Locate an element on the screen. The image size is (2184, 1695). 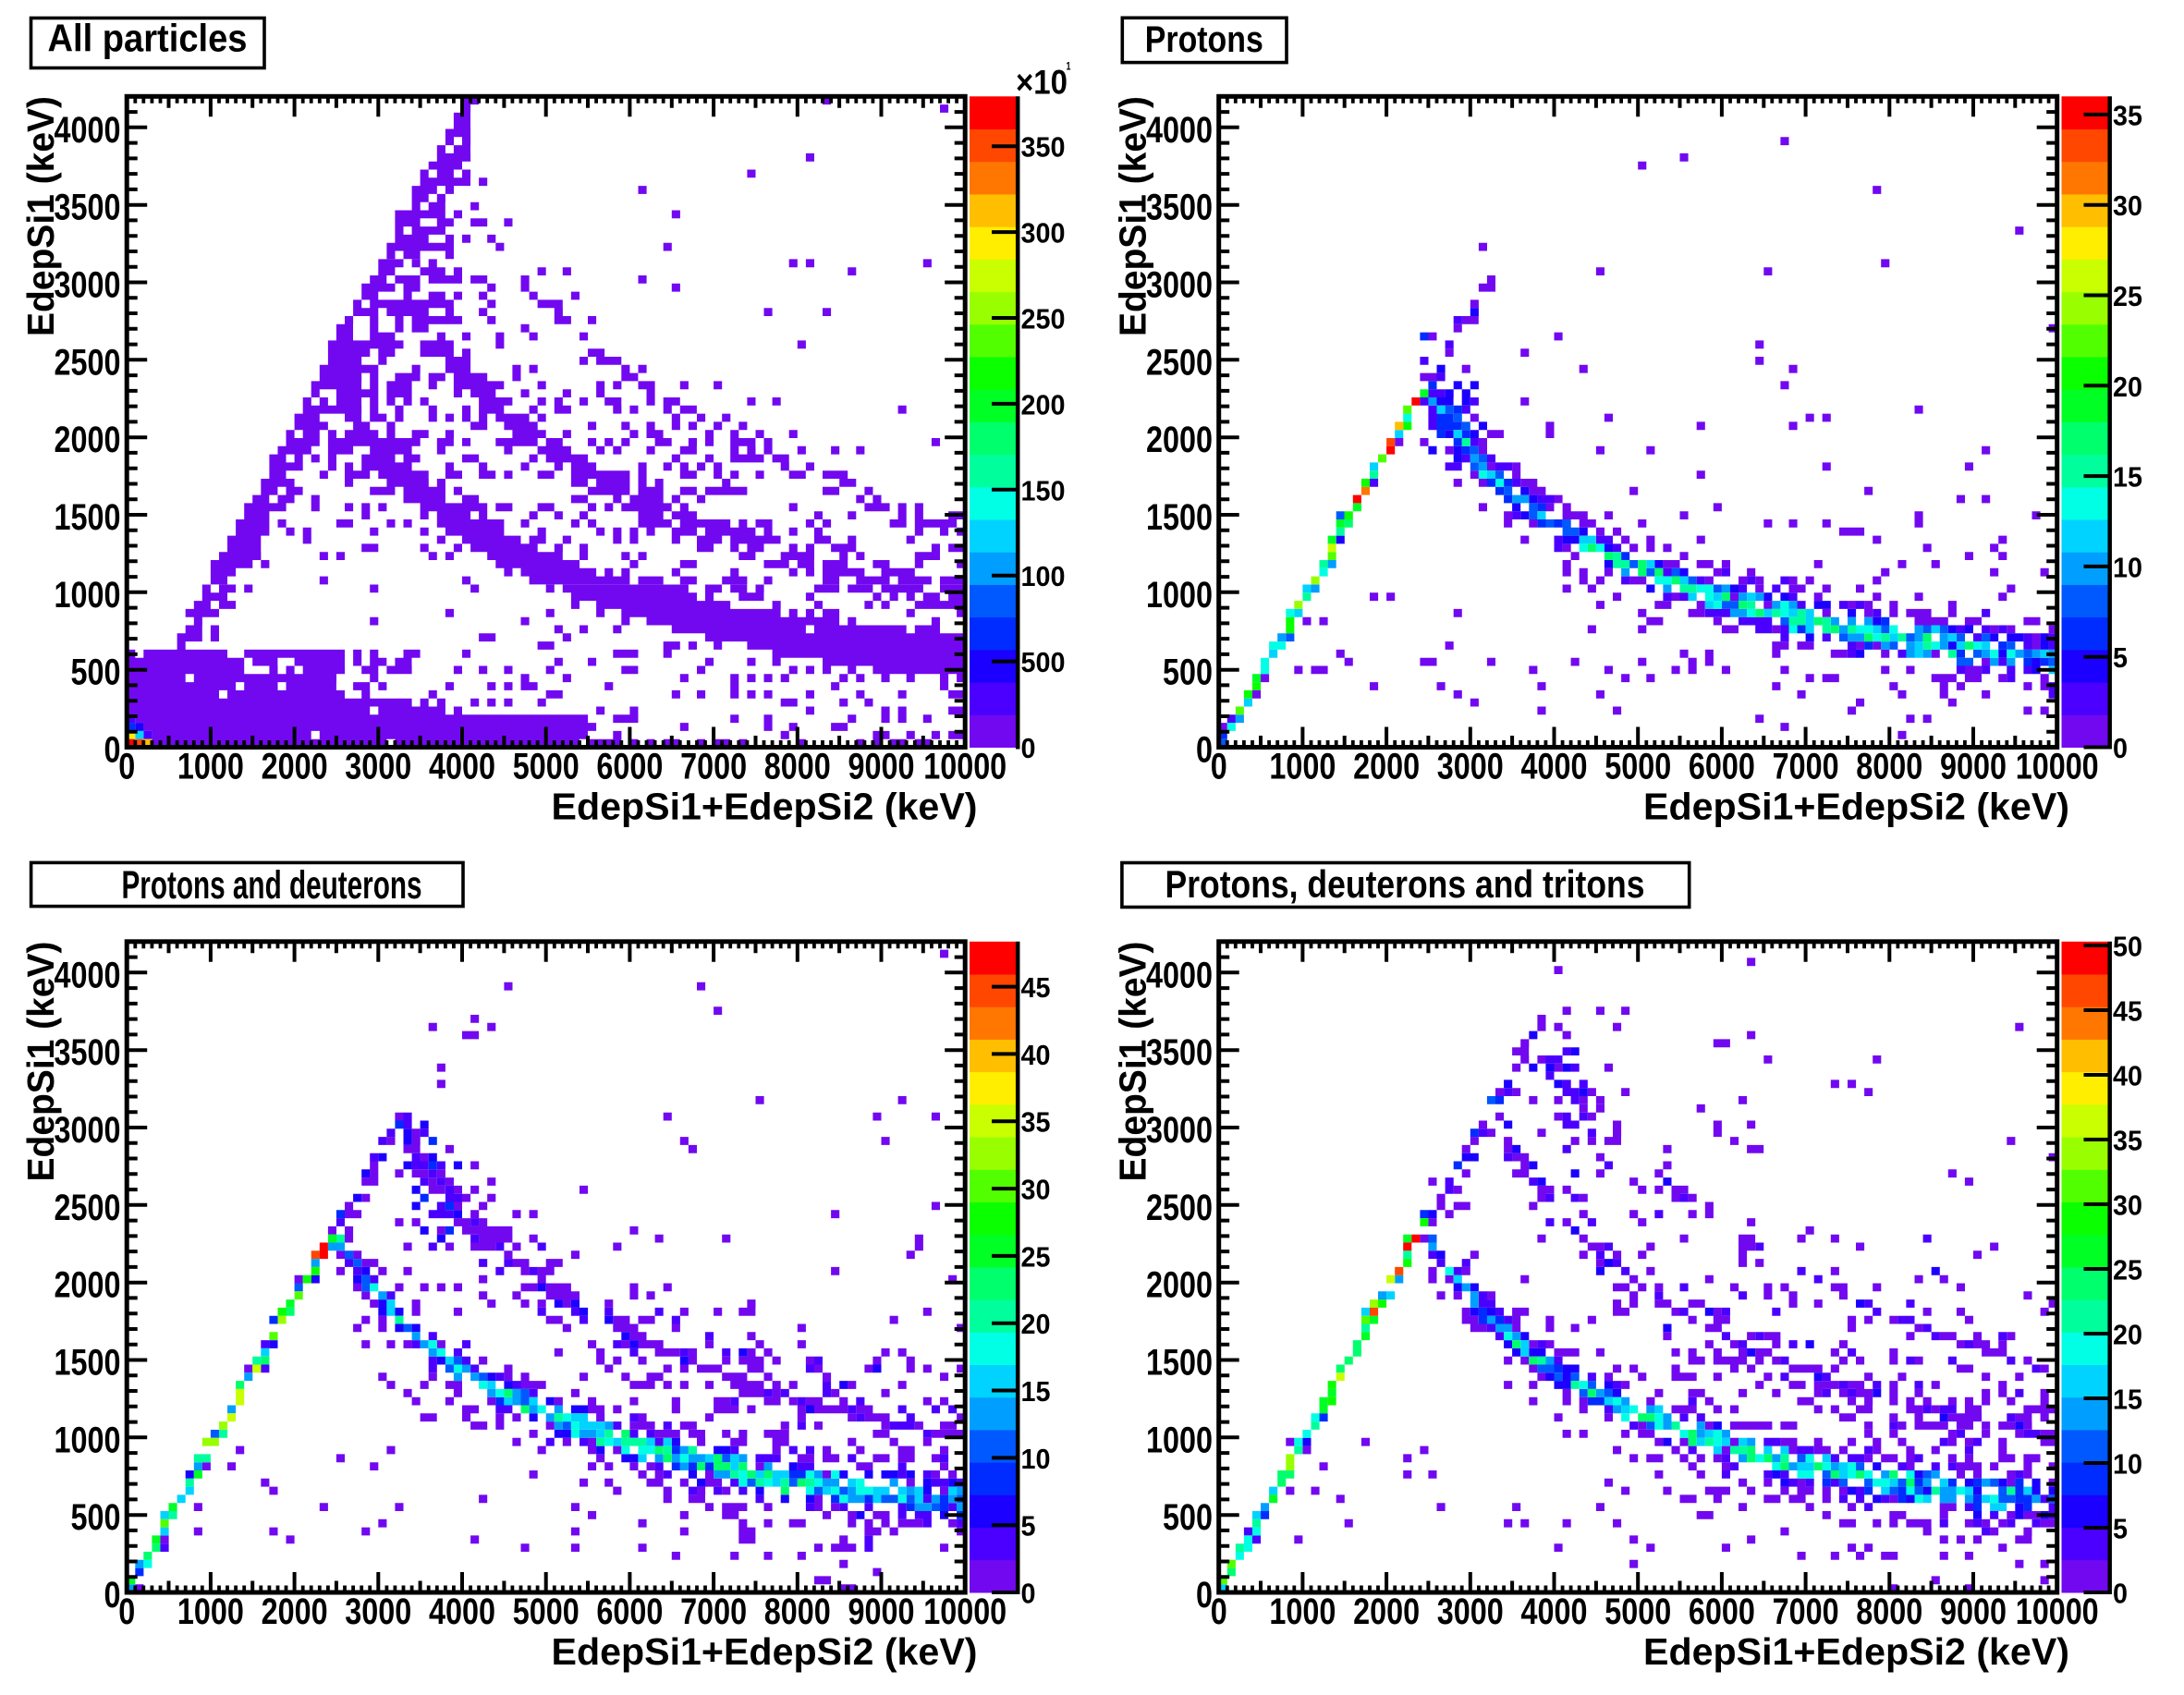
svg-text: 40 is located at coordinates (2127, 1076).